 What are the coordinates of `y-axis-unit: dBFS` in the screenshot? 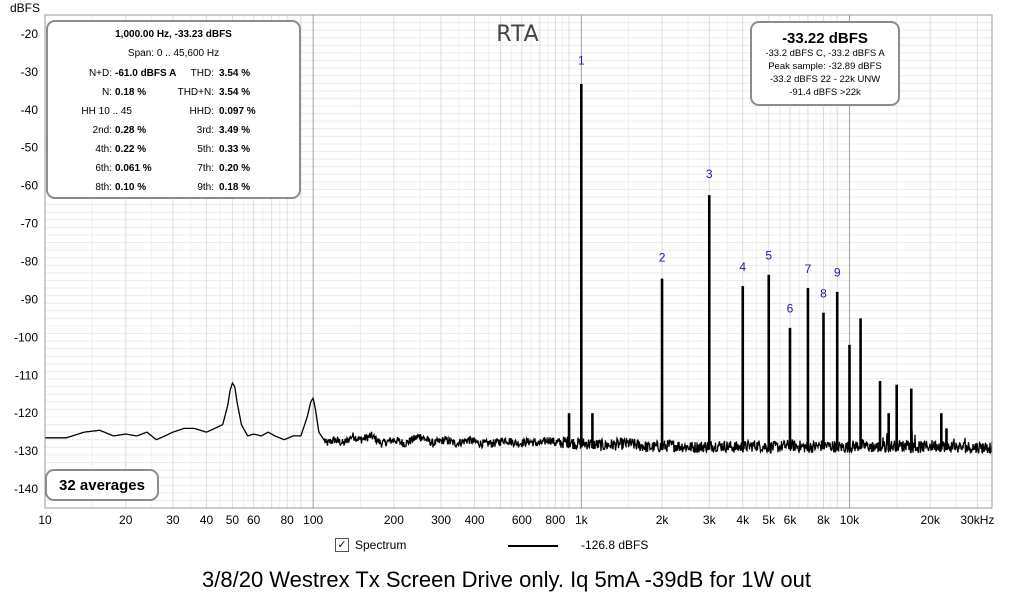 It's located at (25, 8).